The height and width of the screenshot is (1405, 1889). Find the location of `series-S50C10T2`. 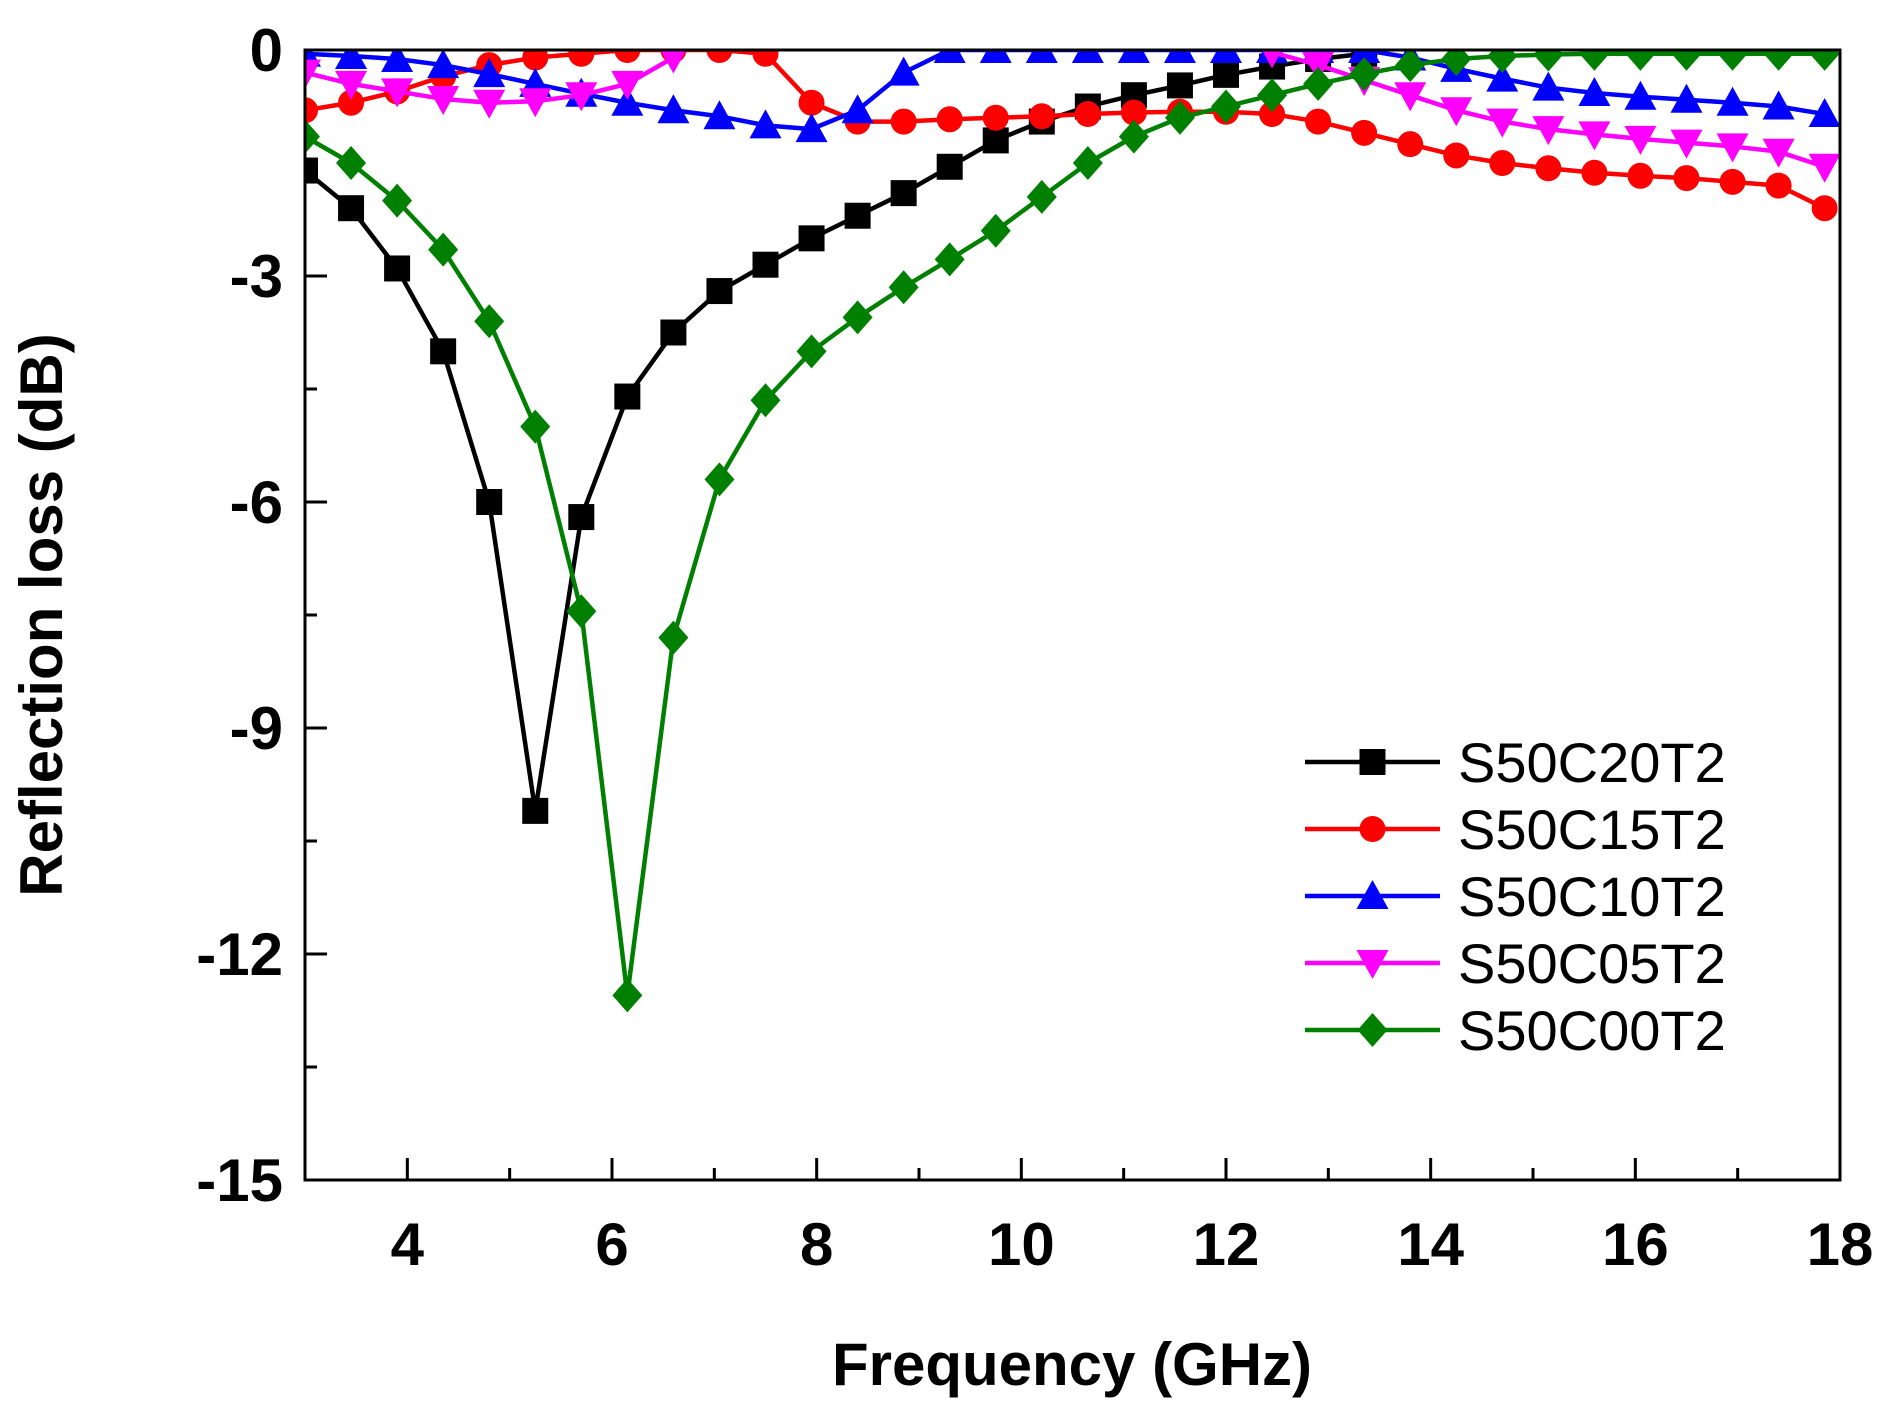

series-S50C10T2 is located at coordinates (1072, 96).